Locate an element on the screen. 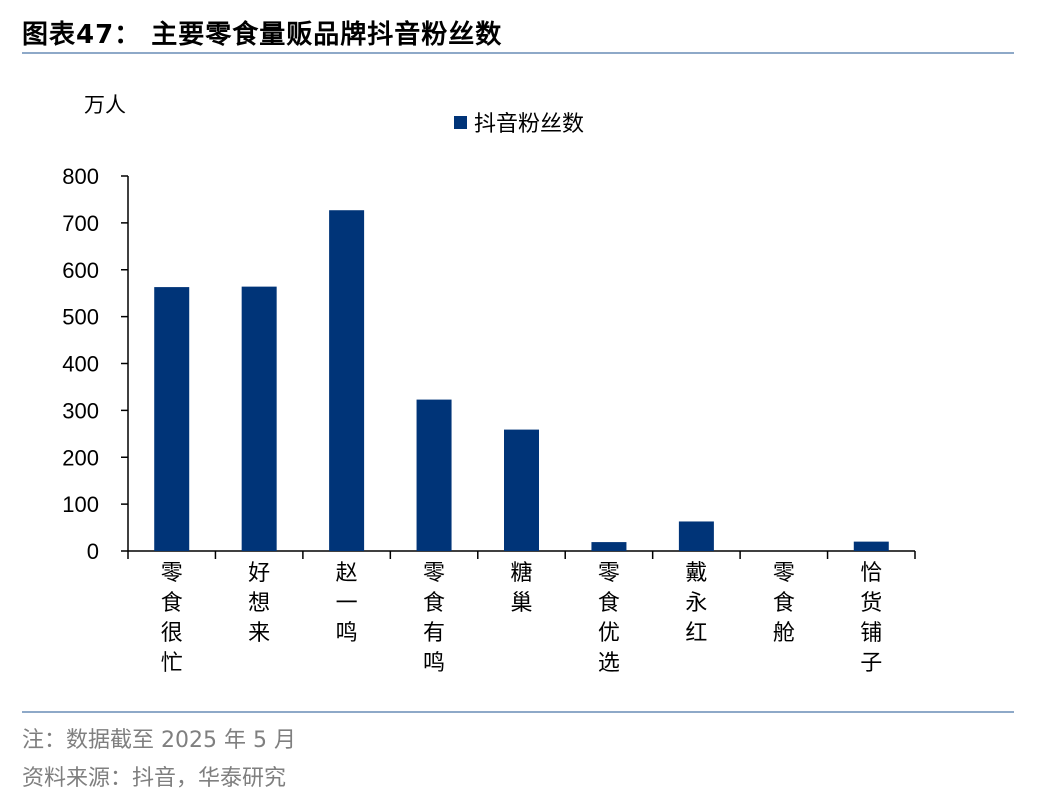 This screenshot has width=1048, height=800. y-tick-label: 0 is located at coordinates (93, 551).